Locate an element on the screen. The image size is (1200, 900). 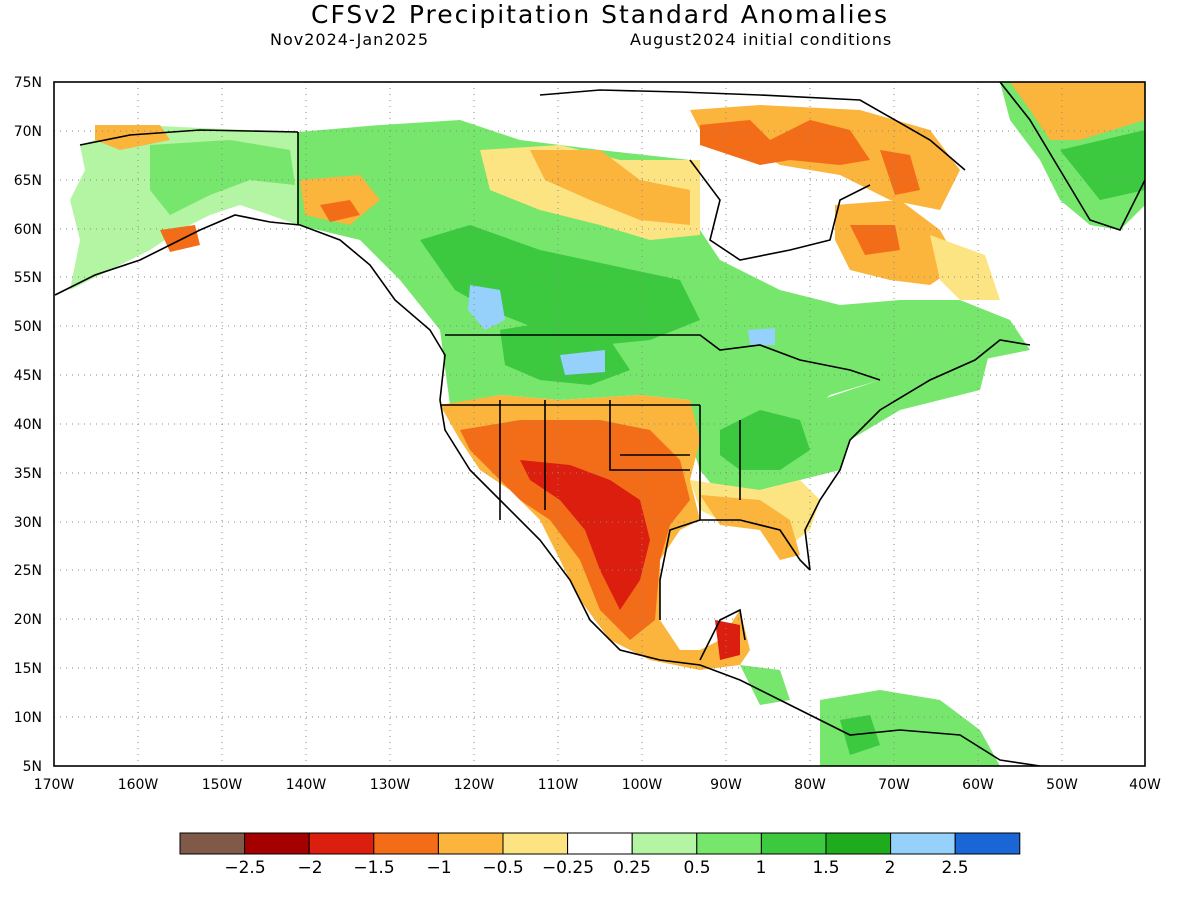
lon-tick: 110W is located at coordinates (558, 785).